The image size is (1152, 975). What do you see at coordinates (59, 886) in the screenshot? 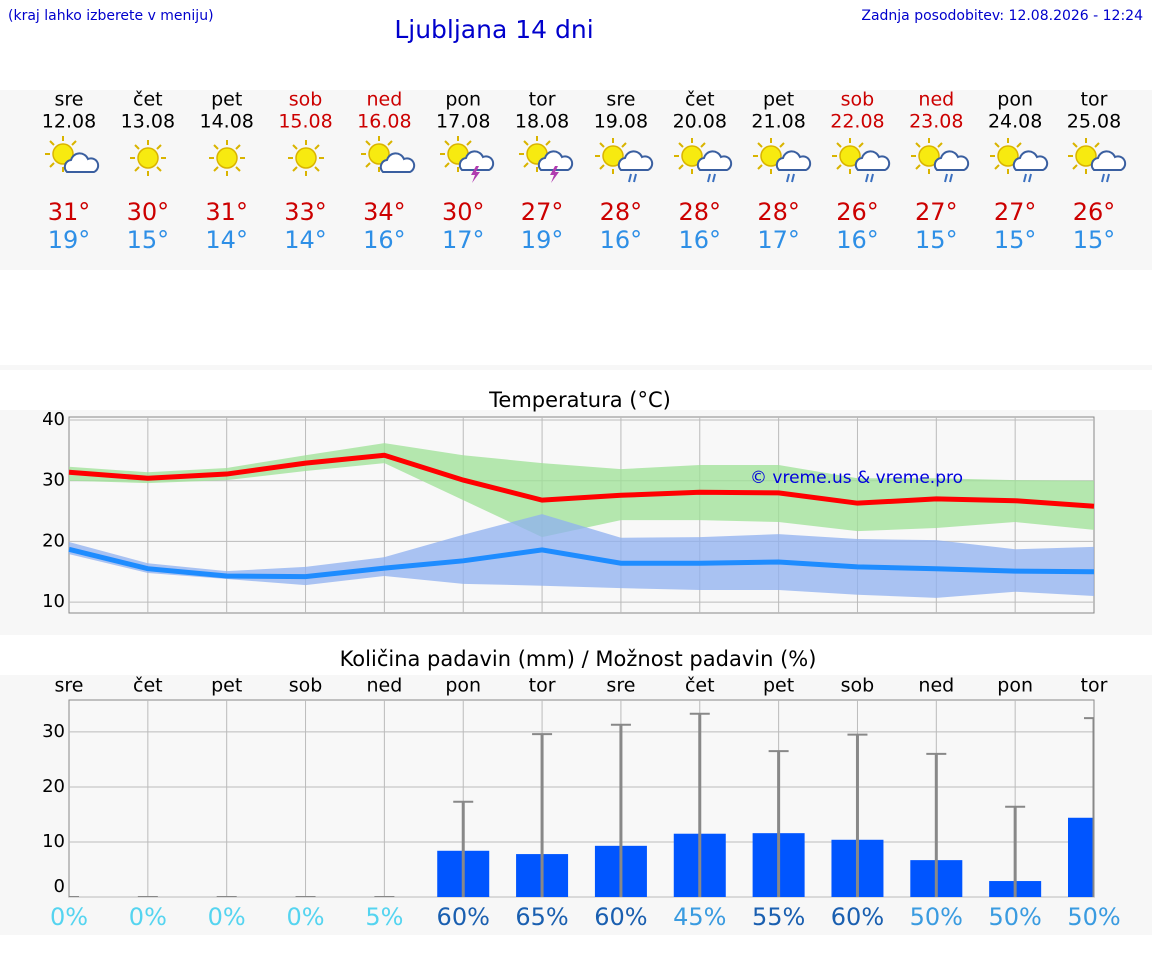
I see `y-tick-label: 0` at bounding box center [59, 886].